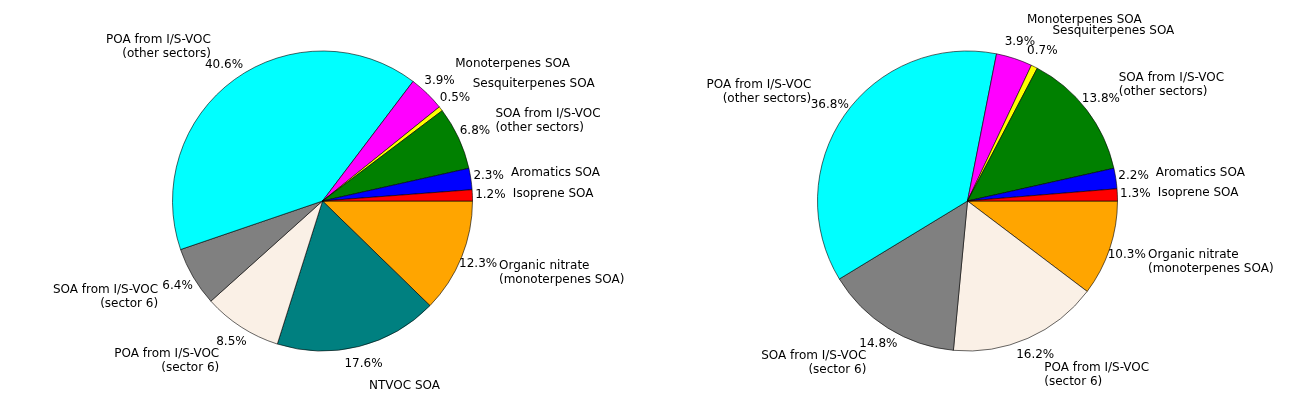 Image resolution: width=1291 pixels, height=412 pixels. I want to click on data-label: 6.8%, so click(475, 129).